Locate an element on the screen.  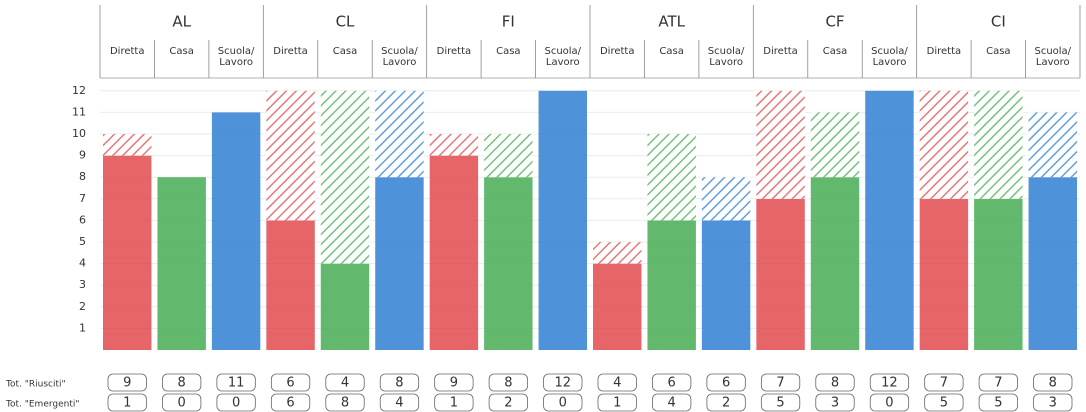
value-label: 11 is located at coordinates (236, 383).